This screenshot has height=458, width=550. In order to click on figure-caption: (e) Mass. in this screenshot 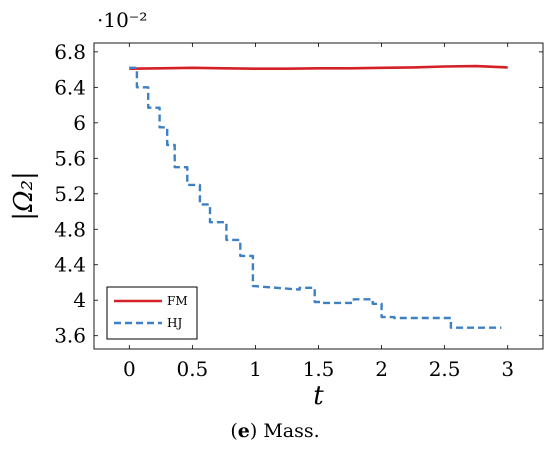, I will do `click(275, 431)`.